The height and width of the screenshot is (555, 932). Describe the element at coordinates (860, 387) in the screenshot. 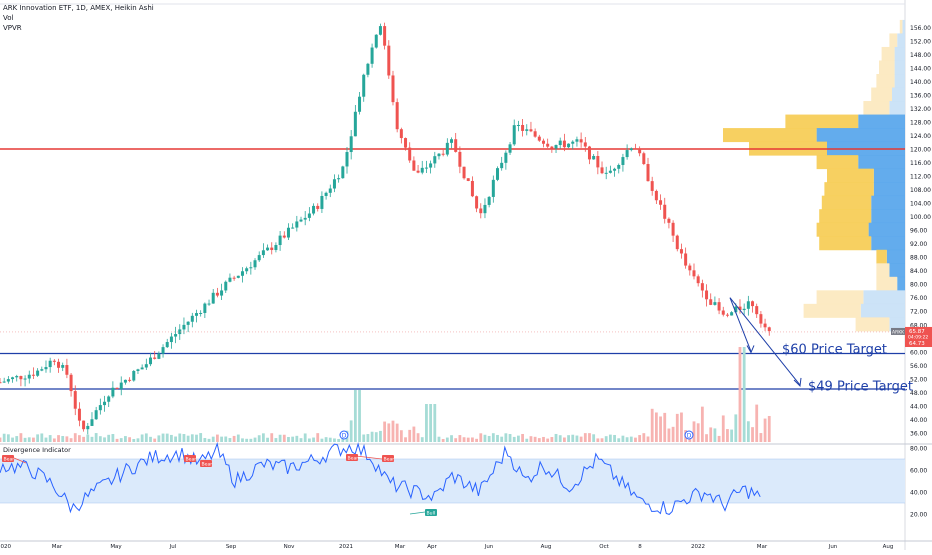

I see `target-annotation-49: $49 Price Target` at that location.